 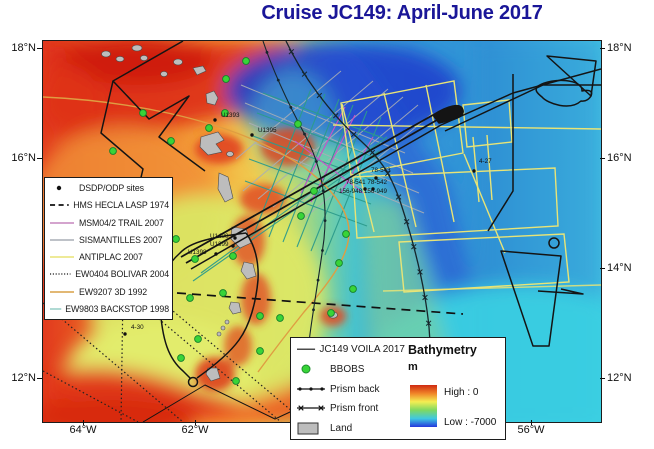 I want to click on legend-label: EW9803 BACKSTOP 1998, so click(x=117, y=308).